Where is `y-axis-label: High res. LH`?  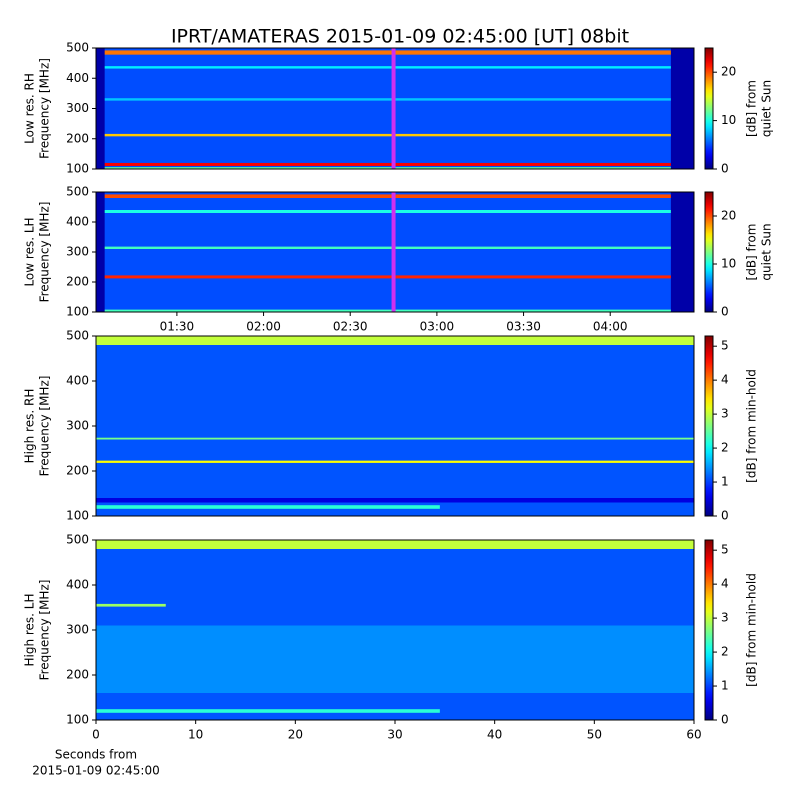 y-axis-label: High res. LH is located at coordinates (30, 629).